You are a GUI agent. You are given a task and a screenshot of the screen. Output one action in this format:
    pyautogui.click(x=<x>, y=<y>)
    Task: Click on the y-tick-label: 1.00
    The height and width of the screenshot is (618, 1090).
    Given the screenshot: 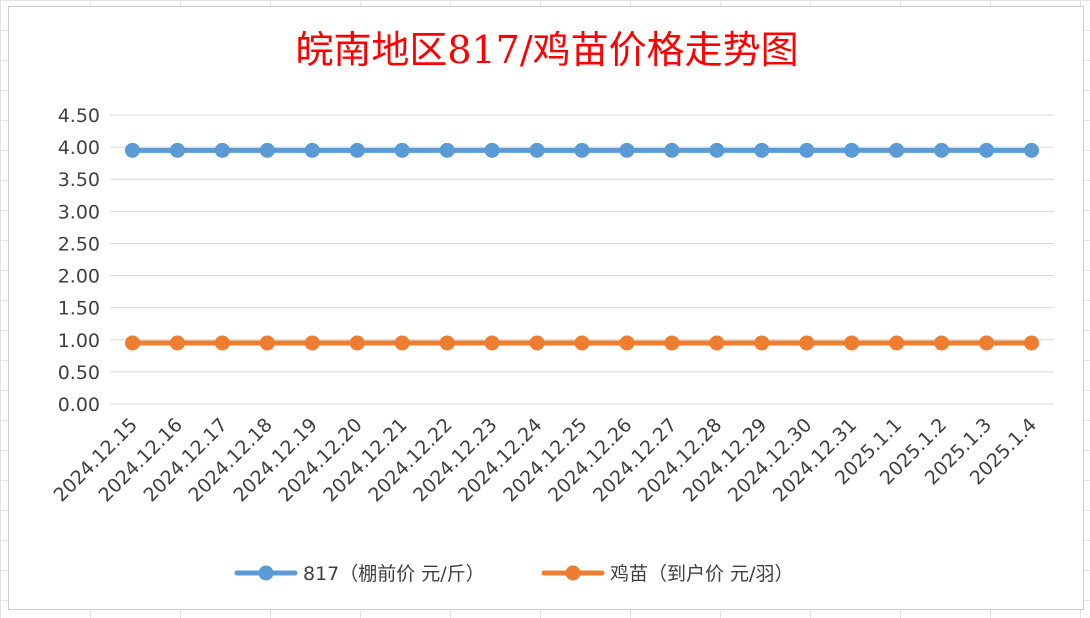 What is the action you would take?
    pyautogui.click(x=79, y=341)
    